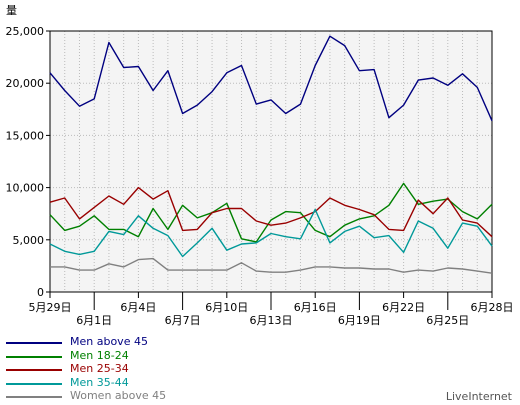 The image size is (520, 405). What do you see at coordinates (11, 10) in the screenshot?
I see `y-axis-label: 量` at bounding box center [11, 10].